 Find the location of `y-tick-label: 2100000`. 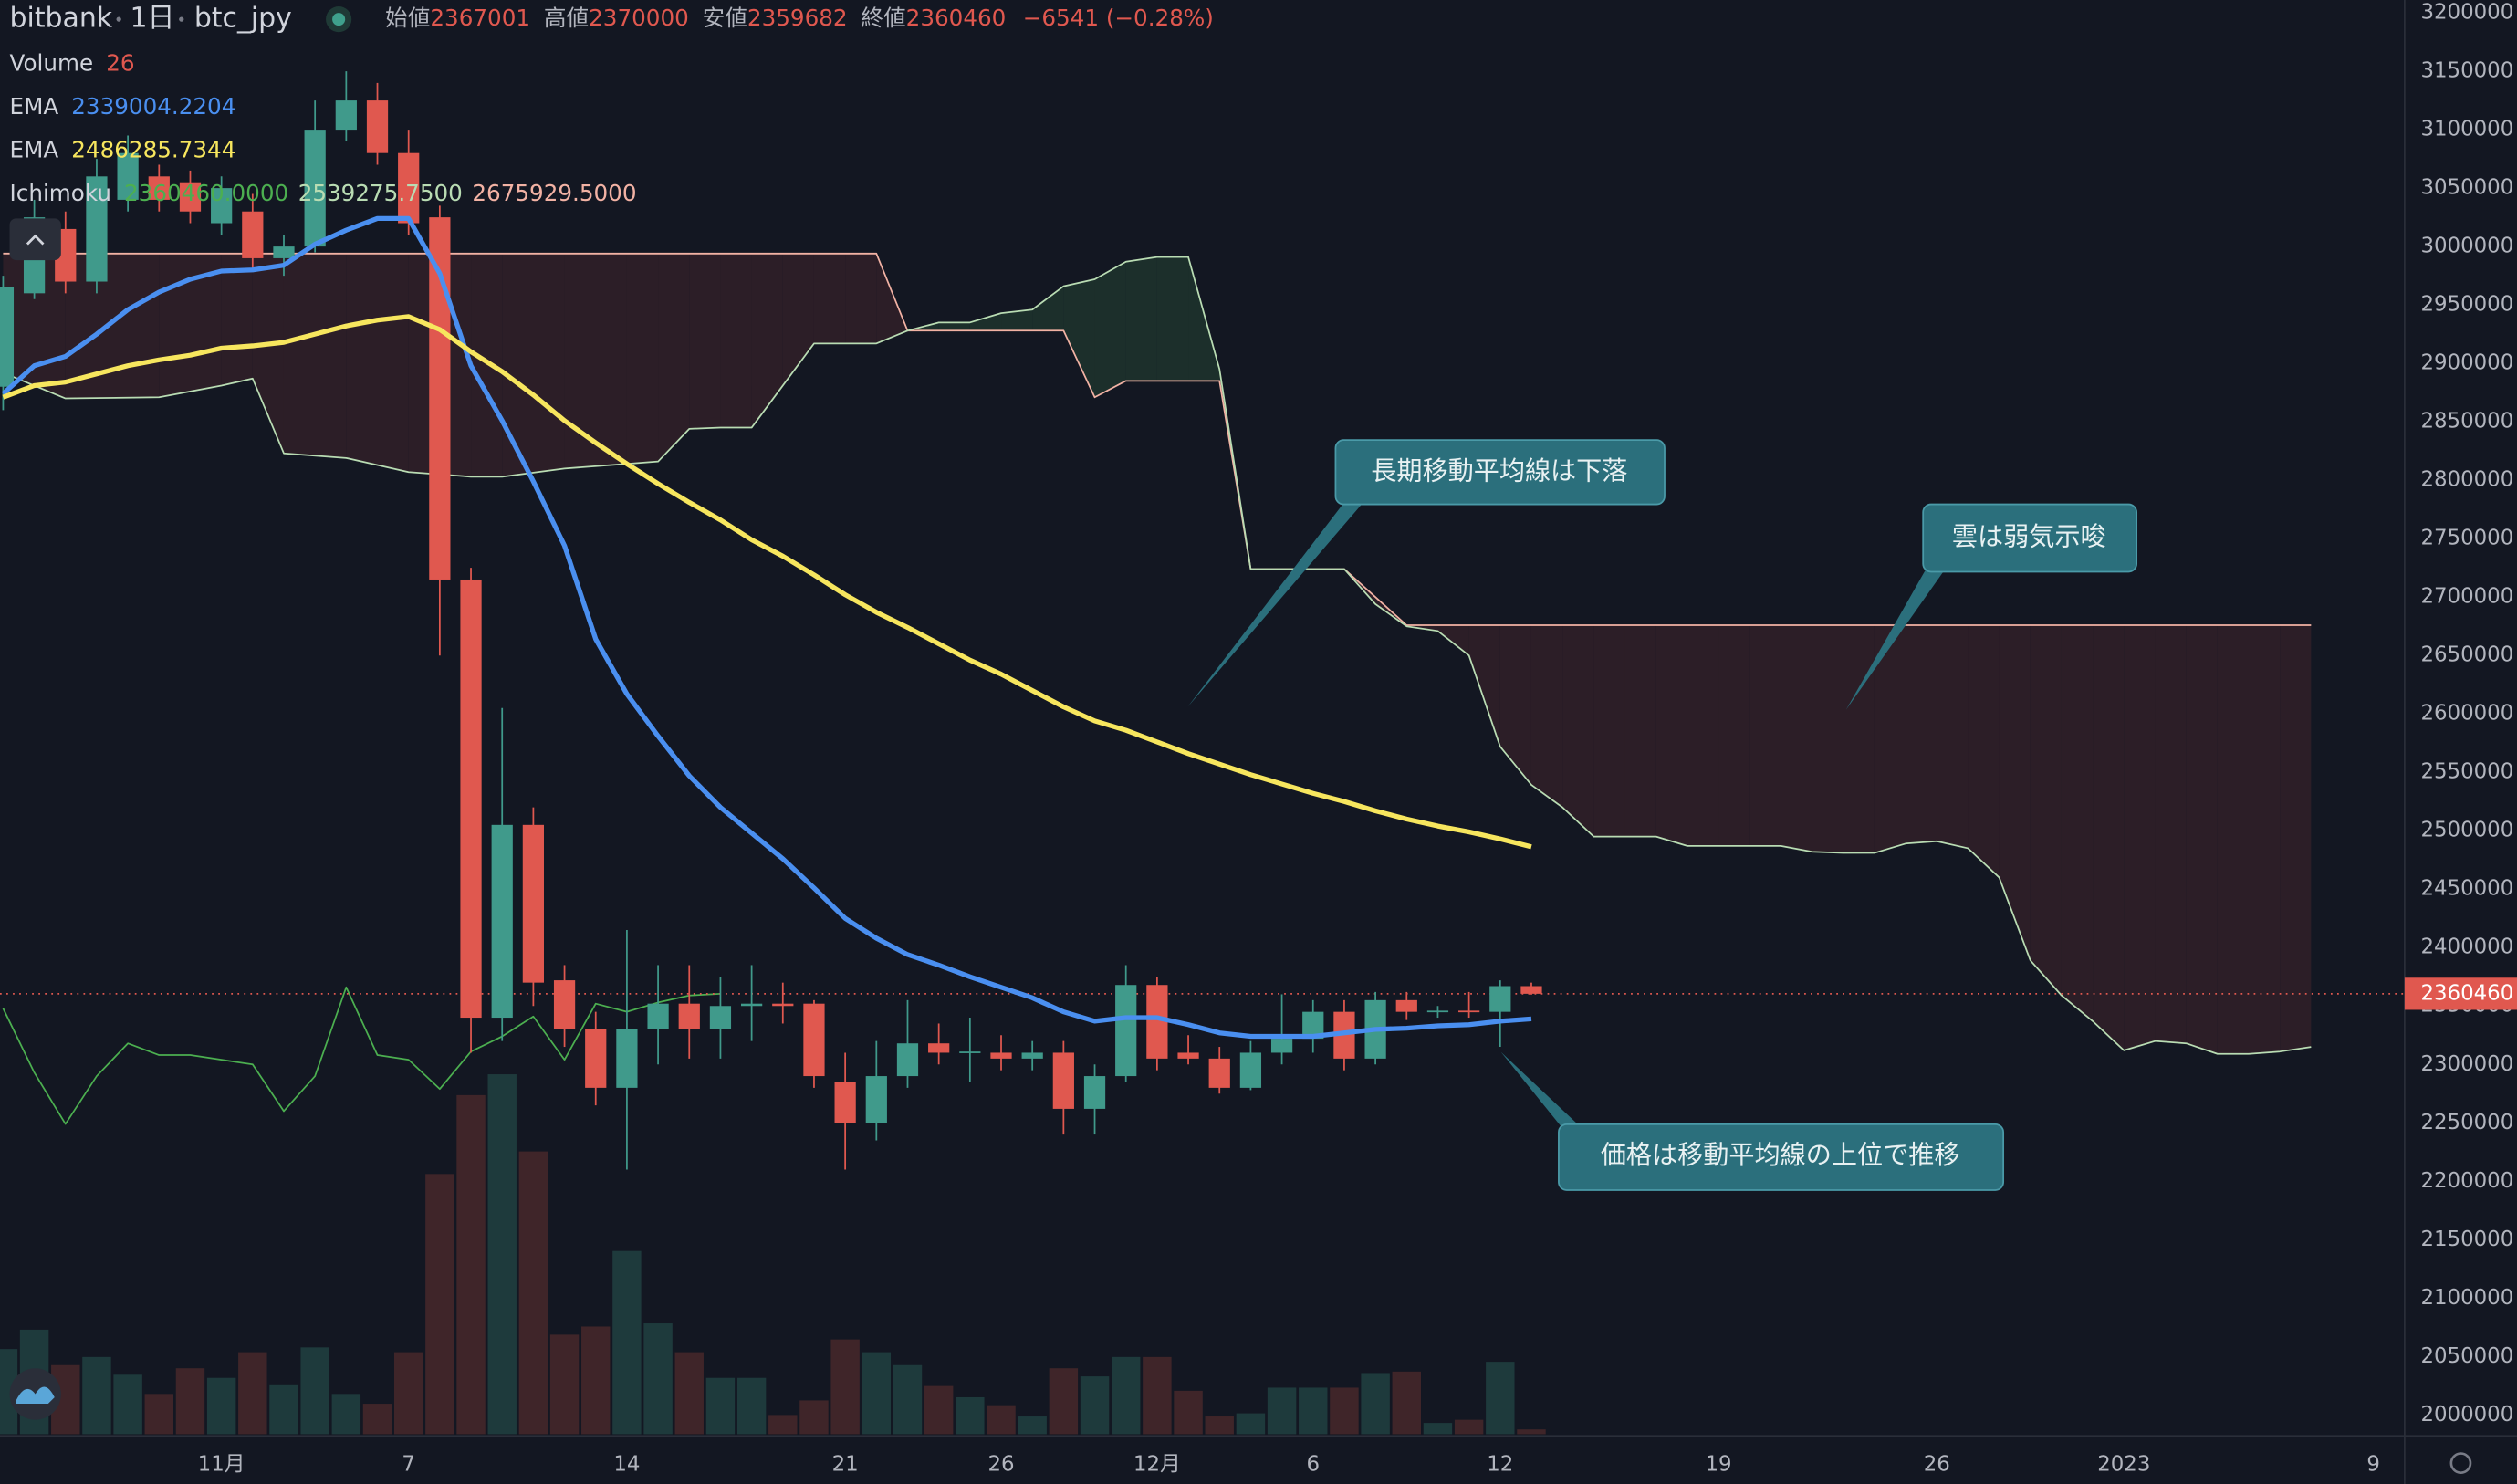

y-tick-label: 2100000 is located at coordinates (2466, 1298).